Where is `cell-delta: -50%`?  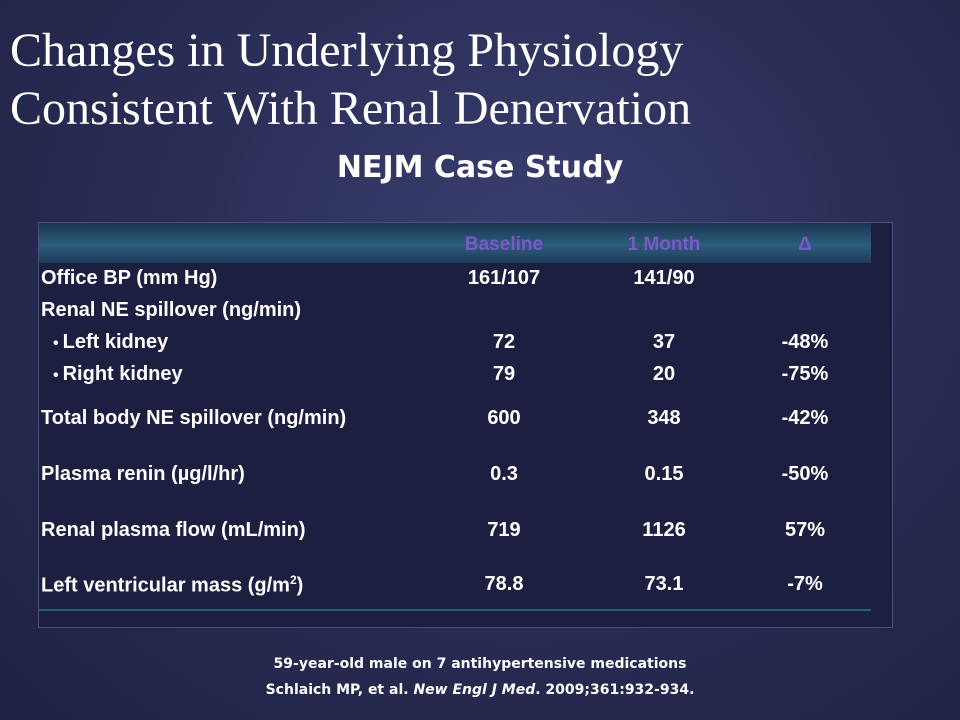 cell-delta: -50% is located at coordinates (805, 474).